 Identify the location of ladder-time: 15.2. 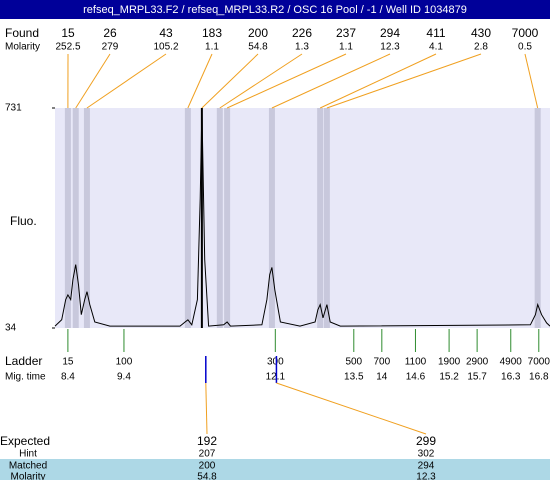
(449, 377).